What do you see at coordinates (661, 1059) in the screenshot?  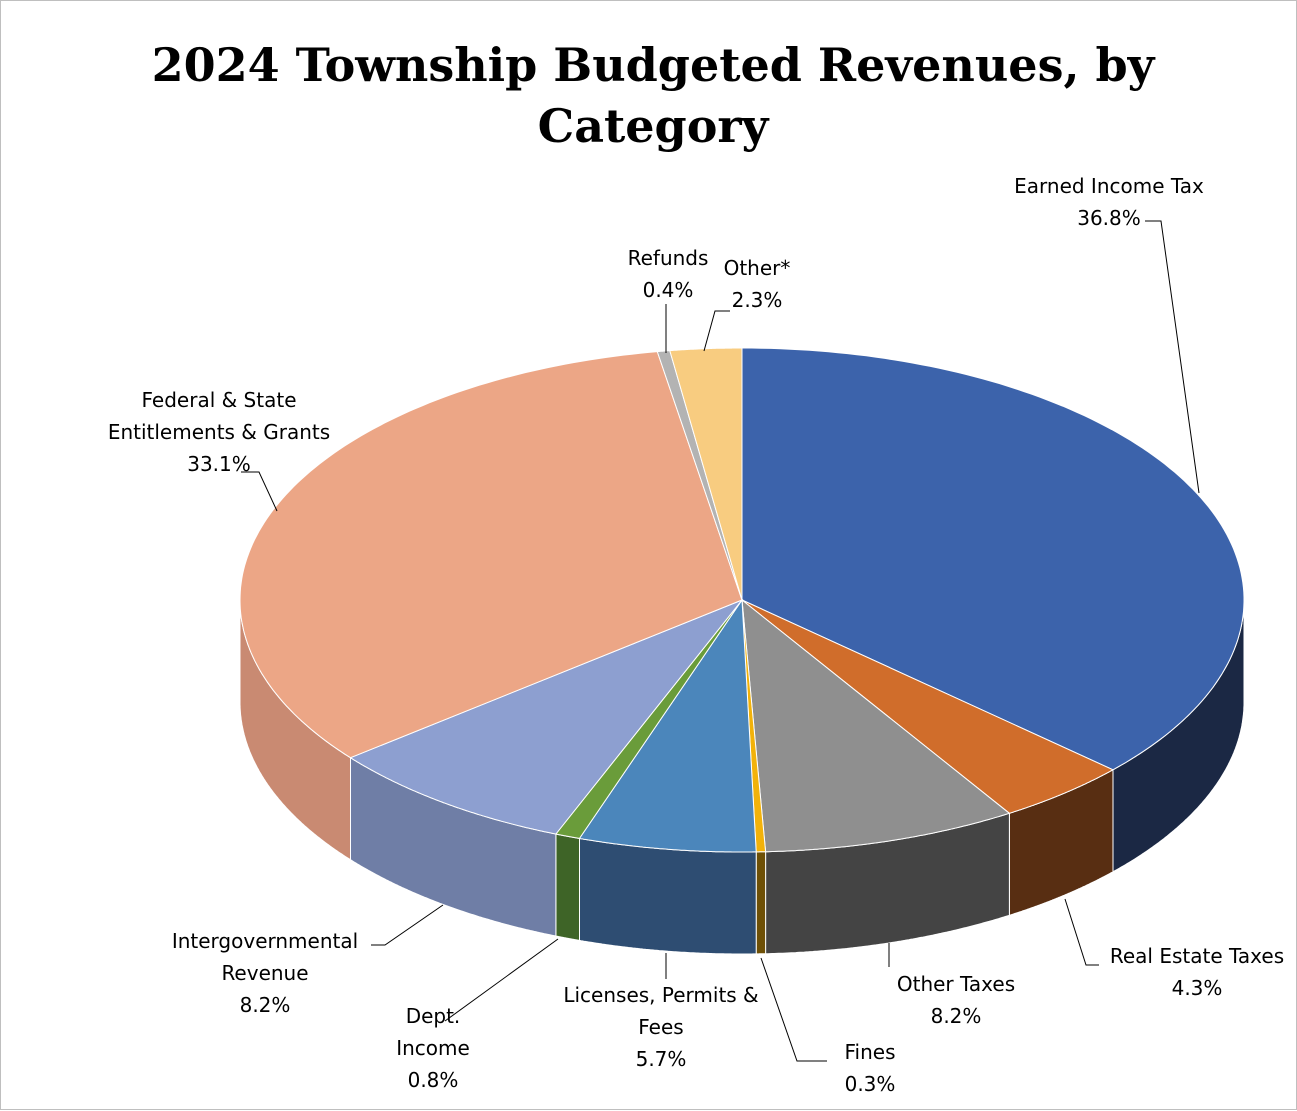 I see `data-label-value: 5.7%` at bounding box center [661, 1059].